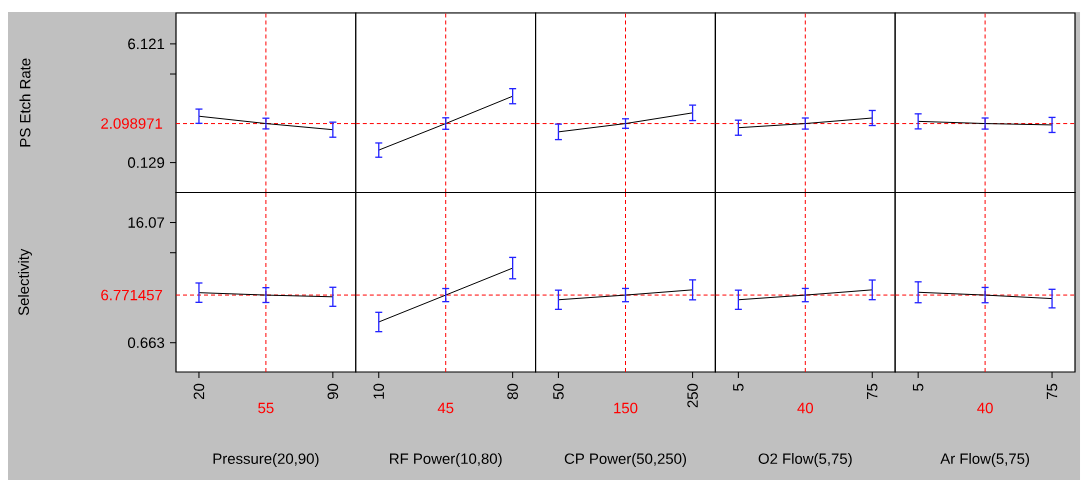 This screenshot has height=485, width=1086. What do you see at coordinates (625, 460) in the screenshot?
I see `x-axis-title: CP Power(50,250)` at bounding box center [625, 460].